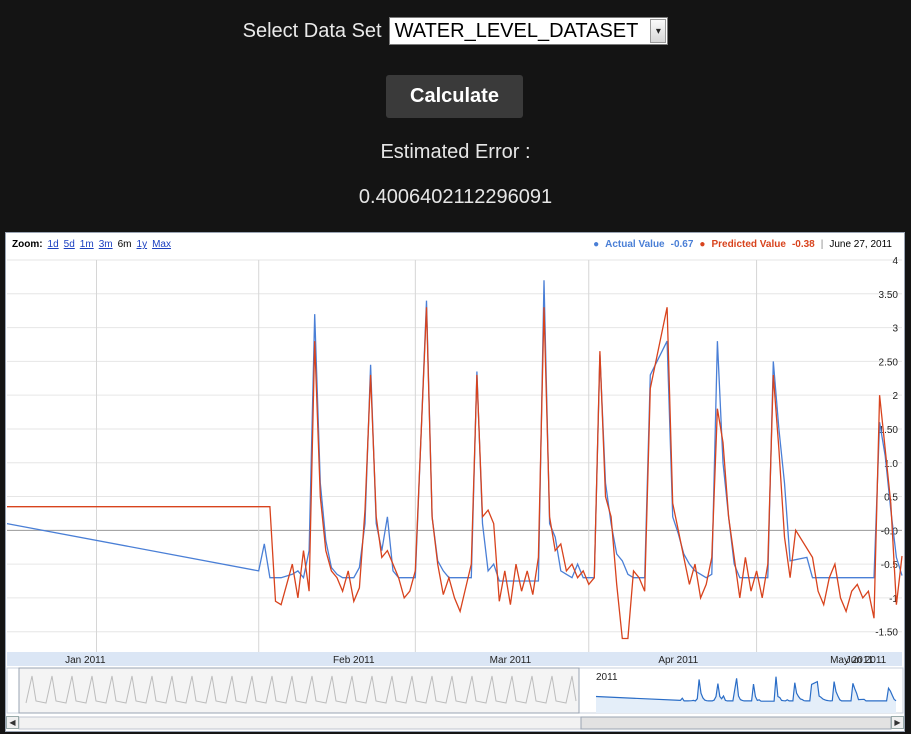 This screenshot has height=734, width=911. I want to click on x-tick-label: Mar 2011, so click(511, 660).